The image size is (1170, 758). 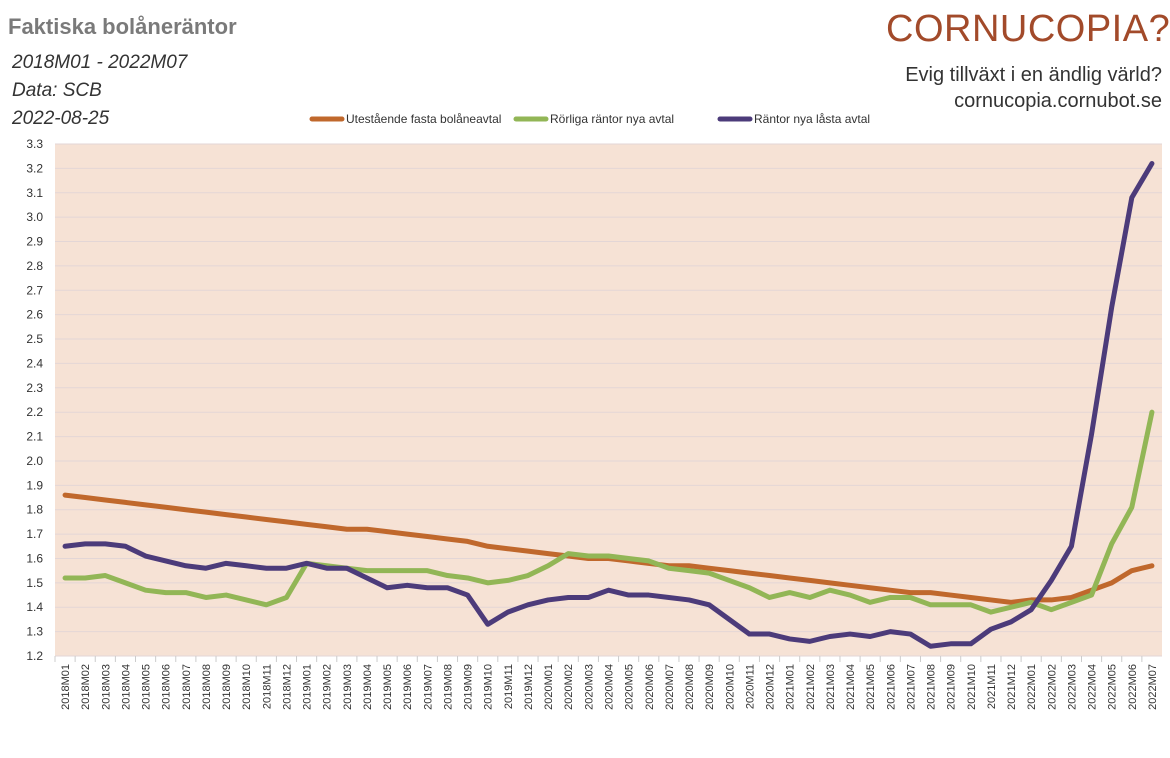 I want to click on y-tick-label: 3.1, so click(x=34, y=193).